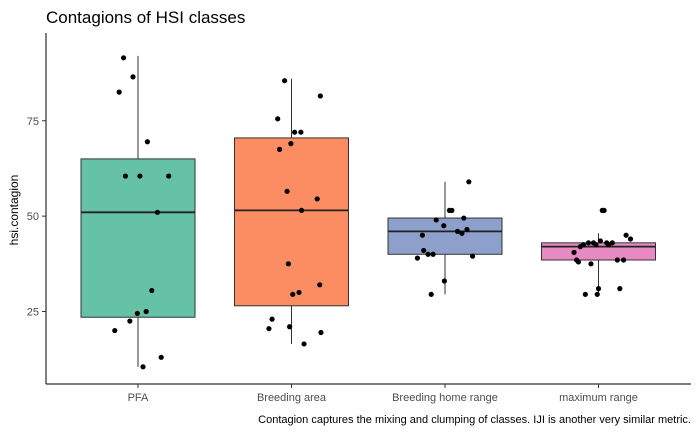 This screenshot has height=432, width=700. What do you see at coordinates (33, 122) in the screenshot?
I see `y-tick-label: 75` at bounding box center [33, 122].